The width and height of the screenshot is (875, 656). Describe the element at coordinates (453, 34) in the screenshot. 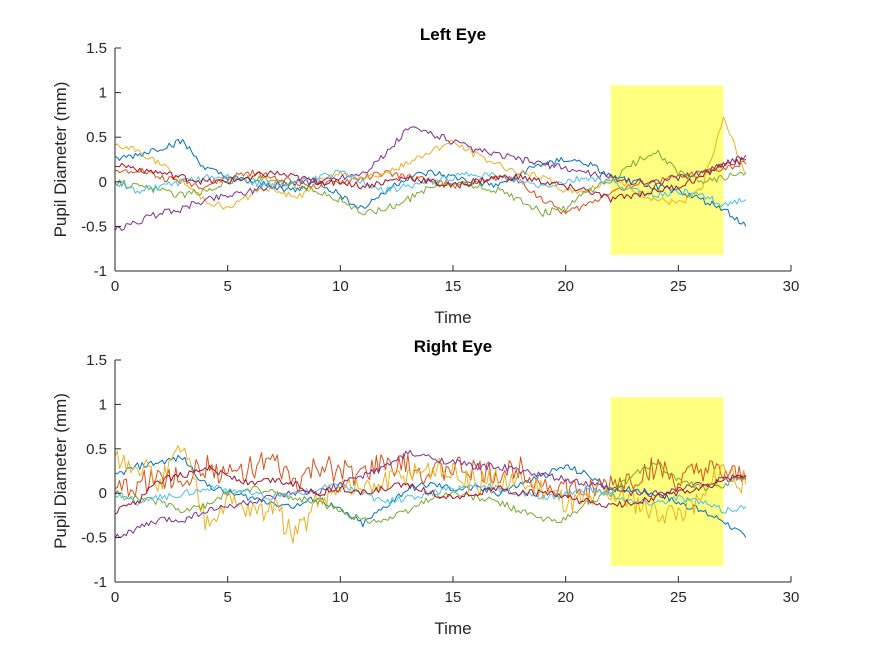

I see `chart-title: Left Eye` at that location.